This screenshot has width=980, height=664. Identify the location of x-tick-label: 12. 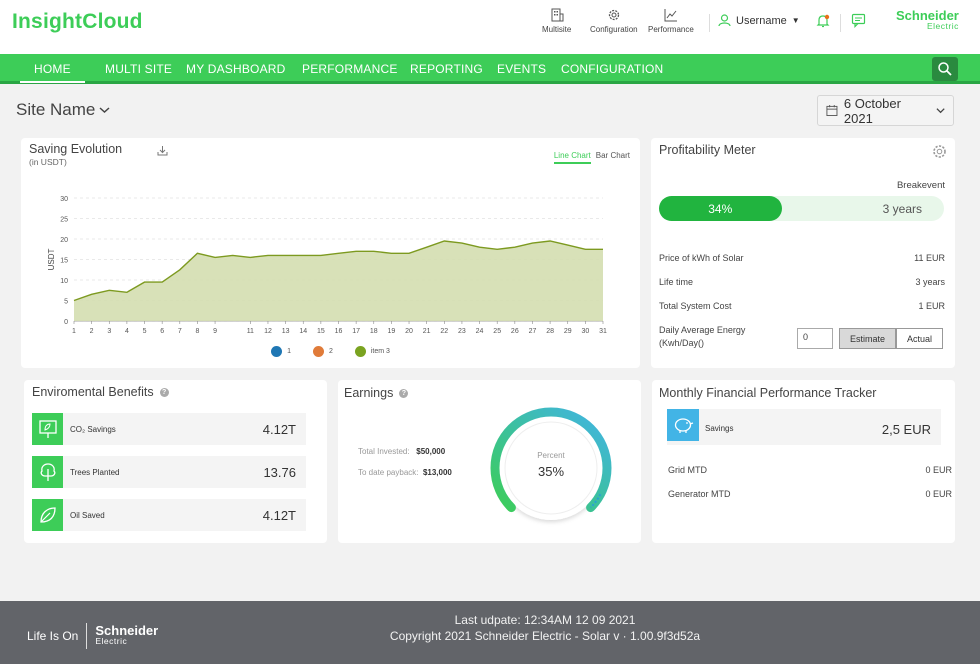
(268, 331).